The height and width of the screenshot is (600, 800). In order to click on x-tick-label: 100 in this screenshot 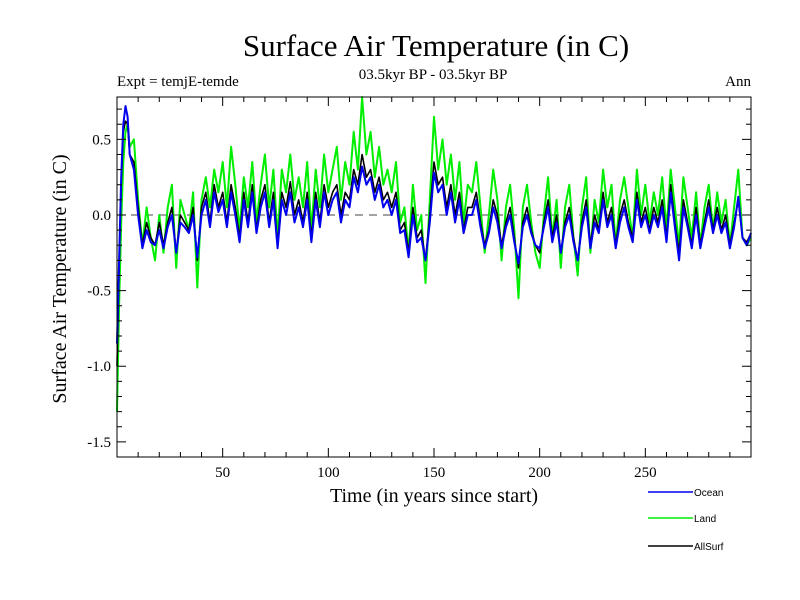, I will do `click(328, 473)`.